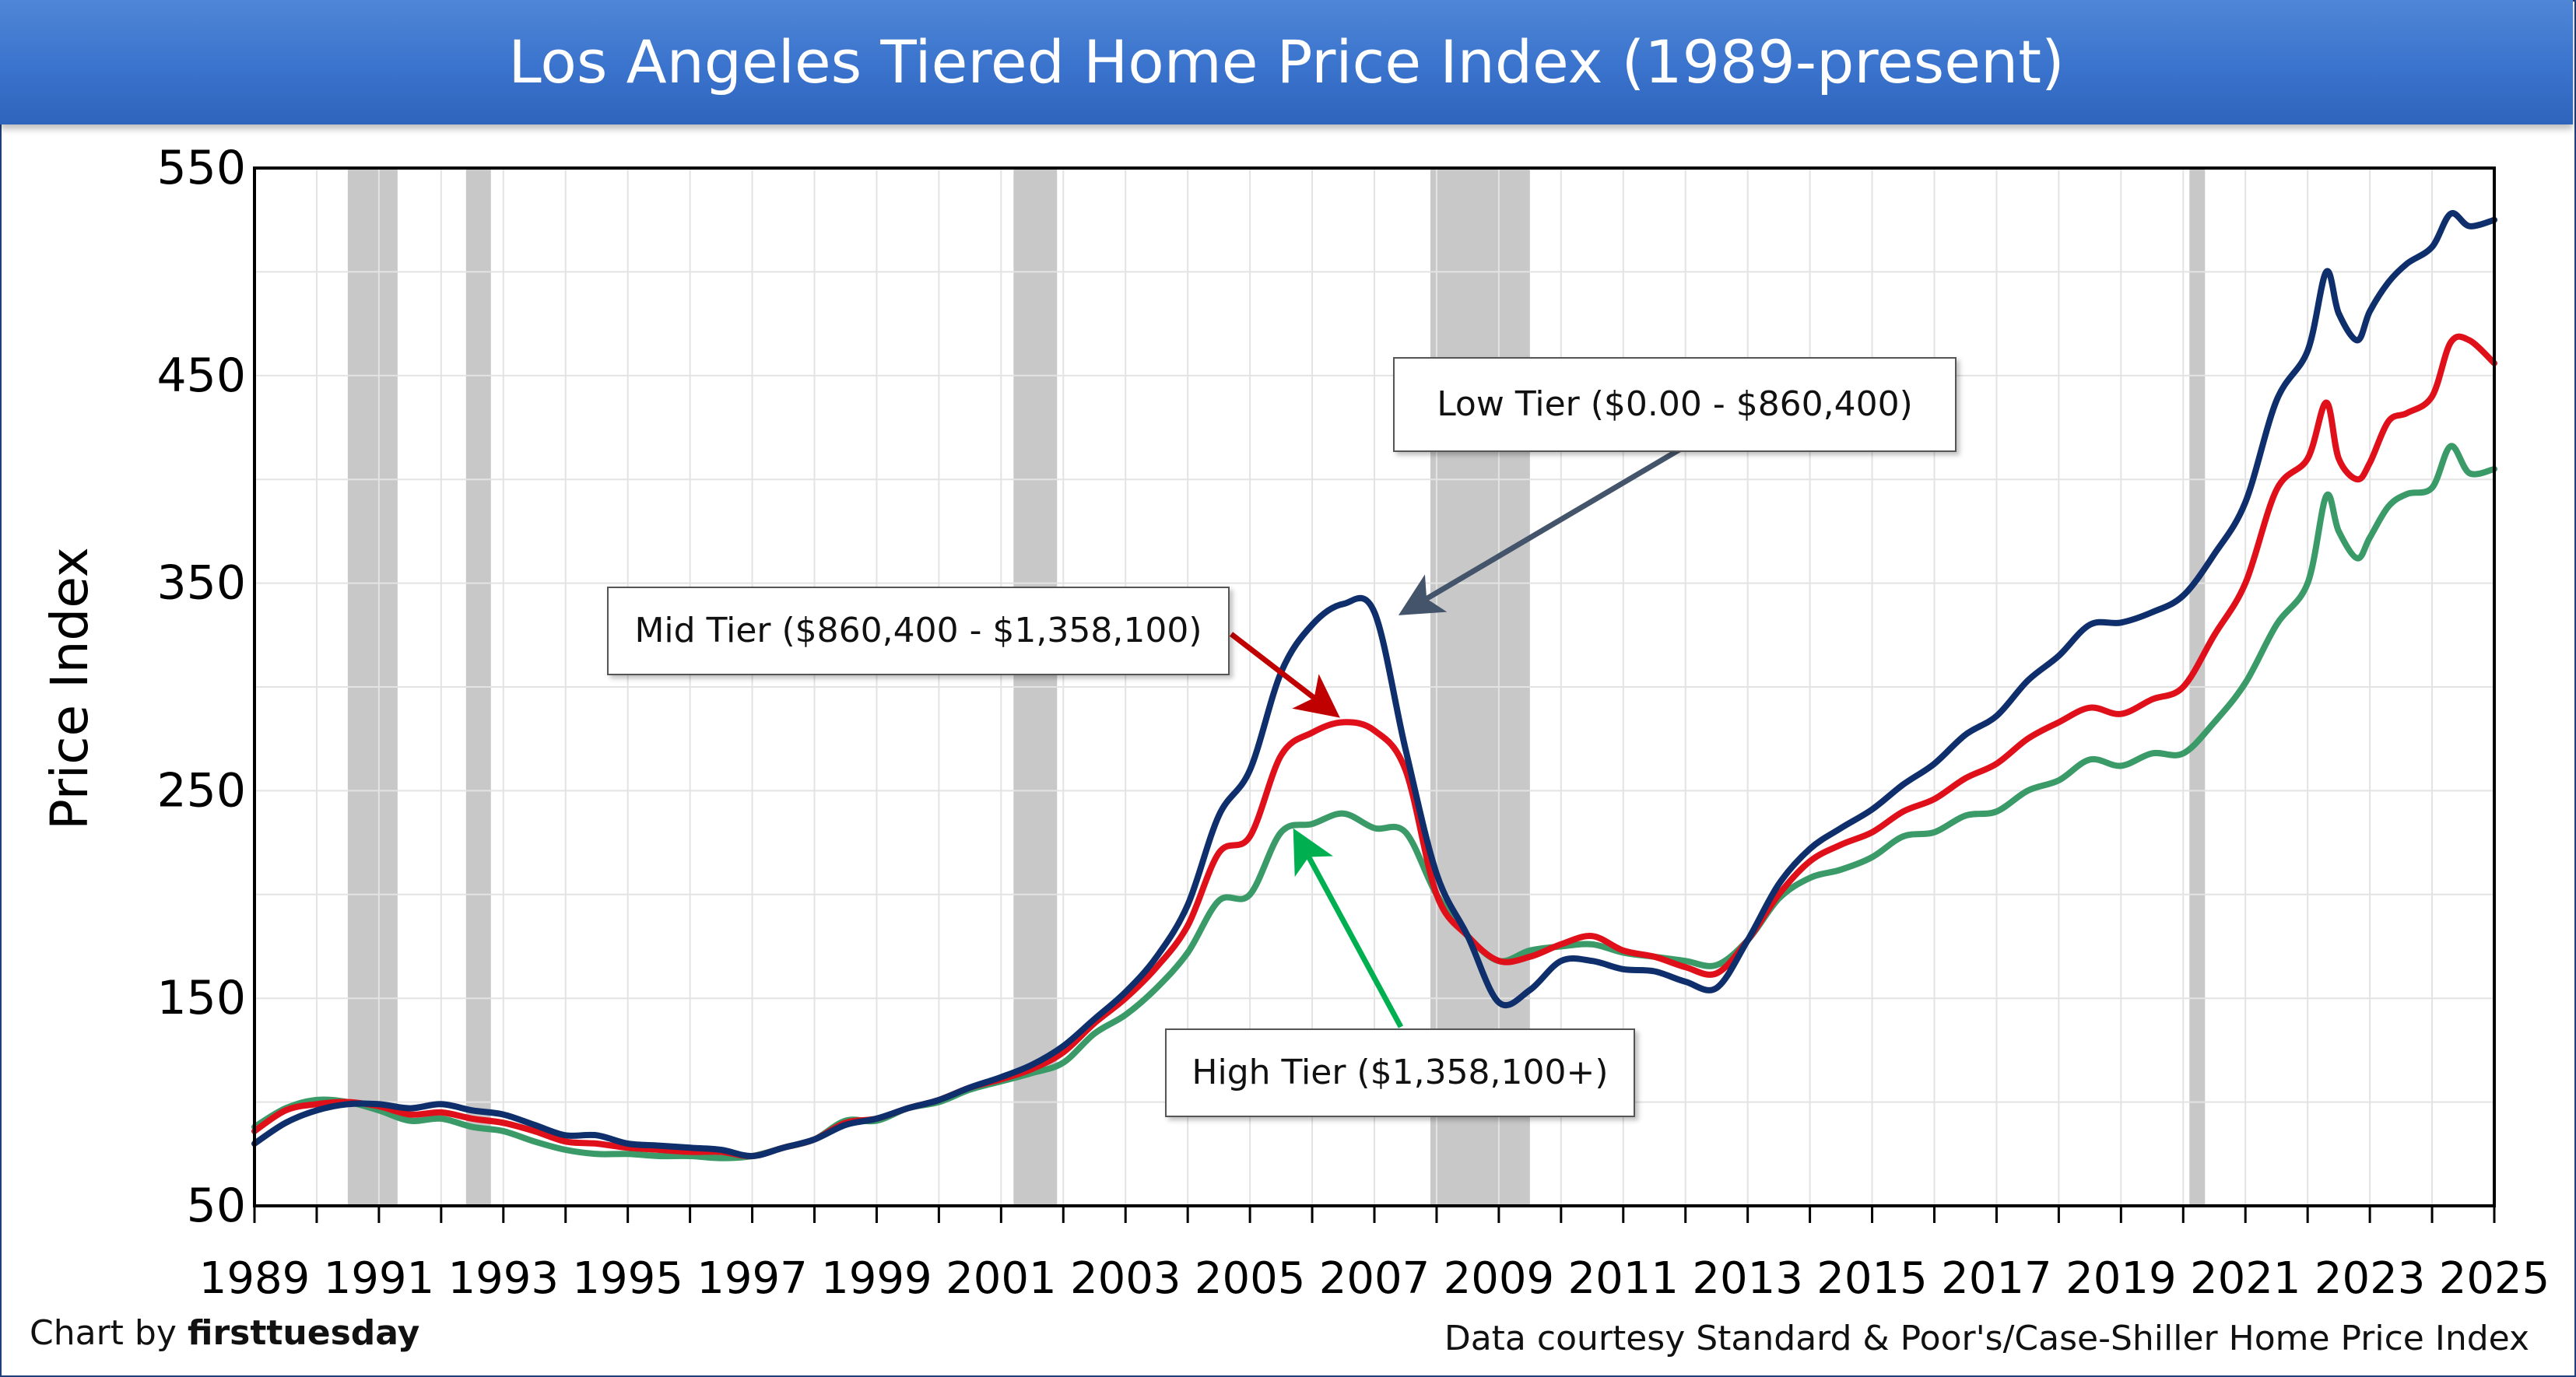 The width and height of the screenshot is (2576, 1377). What do you see at coordinates (1400, 1072) in the screenshot?
I see `high-tier-callout: High Tier ($1,358,100+)` at bounding box center [1400, 1072].